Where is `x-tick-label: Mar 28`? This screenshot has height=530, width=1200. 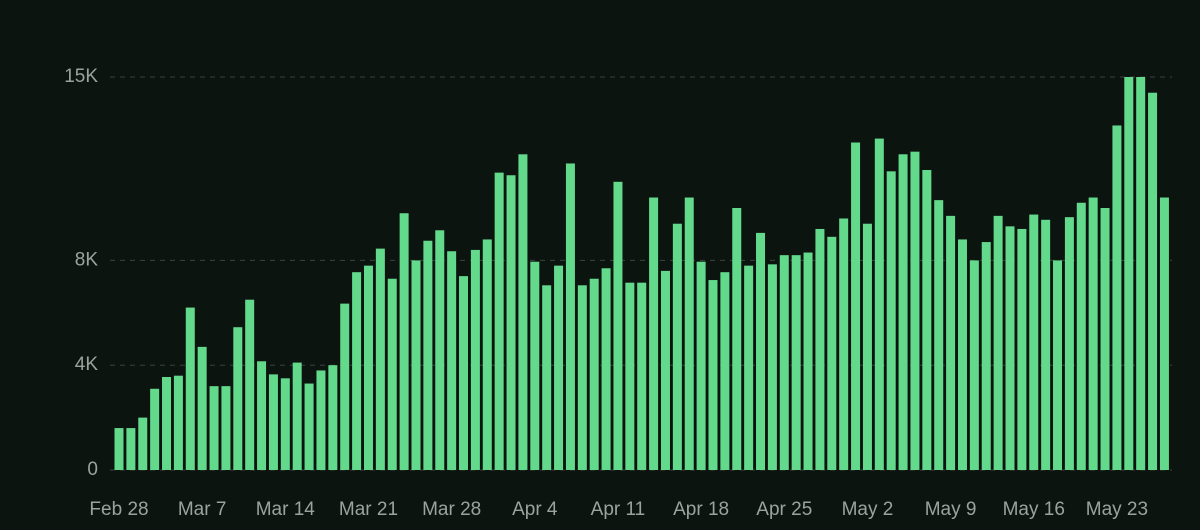
x-tick-label: Mar 28 is located at coordinates (451, 509).